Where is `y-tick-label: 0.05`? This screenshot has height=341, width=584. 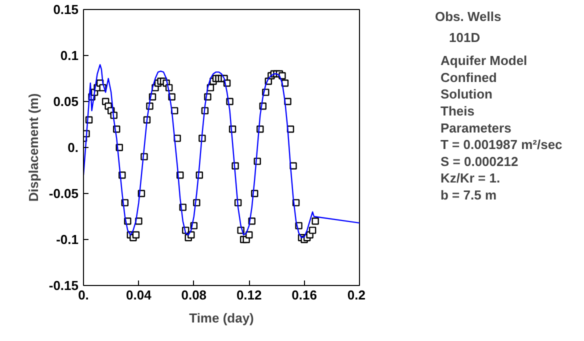 y-tick-label: 0.05 is located at coordinates (66, 101).